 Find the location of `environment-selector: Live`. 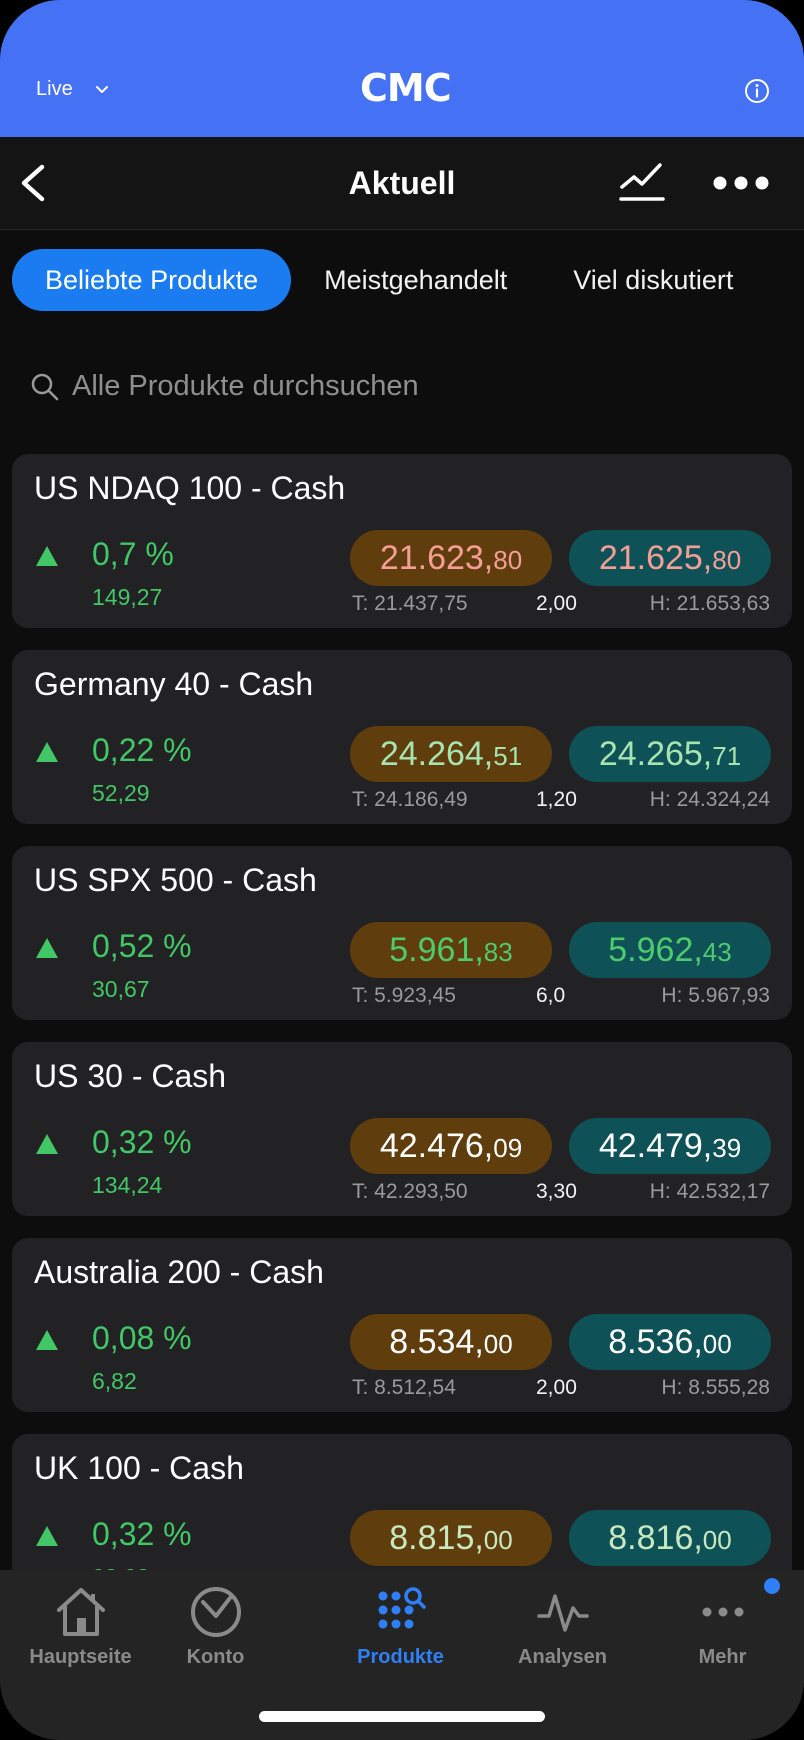

environment-selector: Live is located at coordinates (72, 89).